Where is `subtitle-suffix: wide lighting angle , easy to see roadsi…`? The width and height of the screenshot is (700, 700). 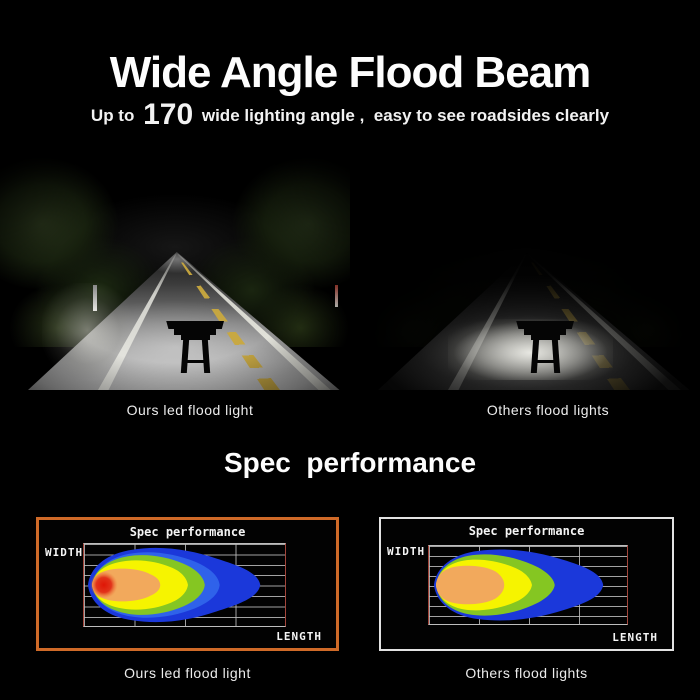
subtitle-suffix: wide lighting angle , easy to see roadsi… is located at coordinates (403, 115).